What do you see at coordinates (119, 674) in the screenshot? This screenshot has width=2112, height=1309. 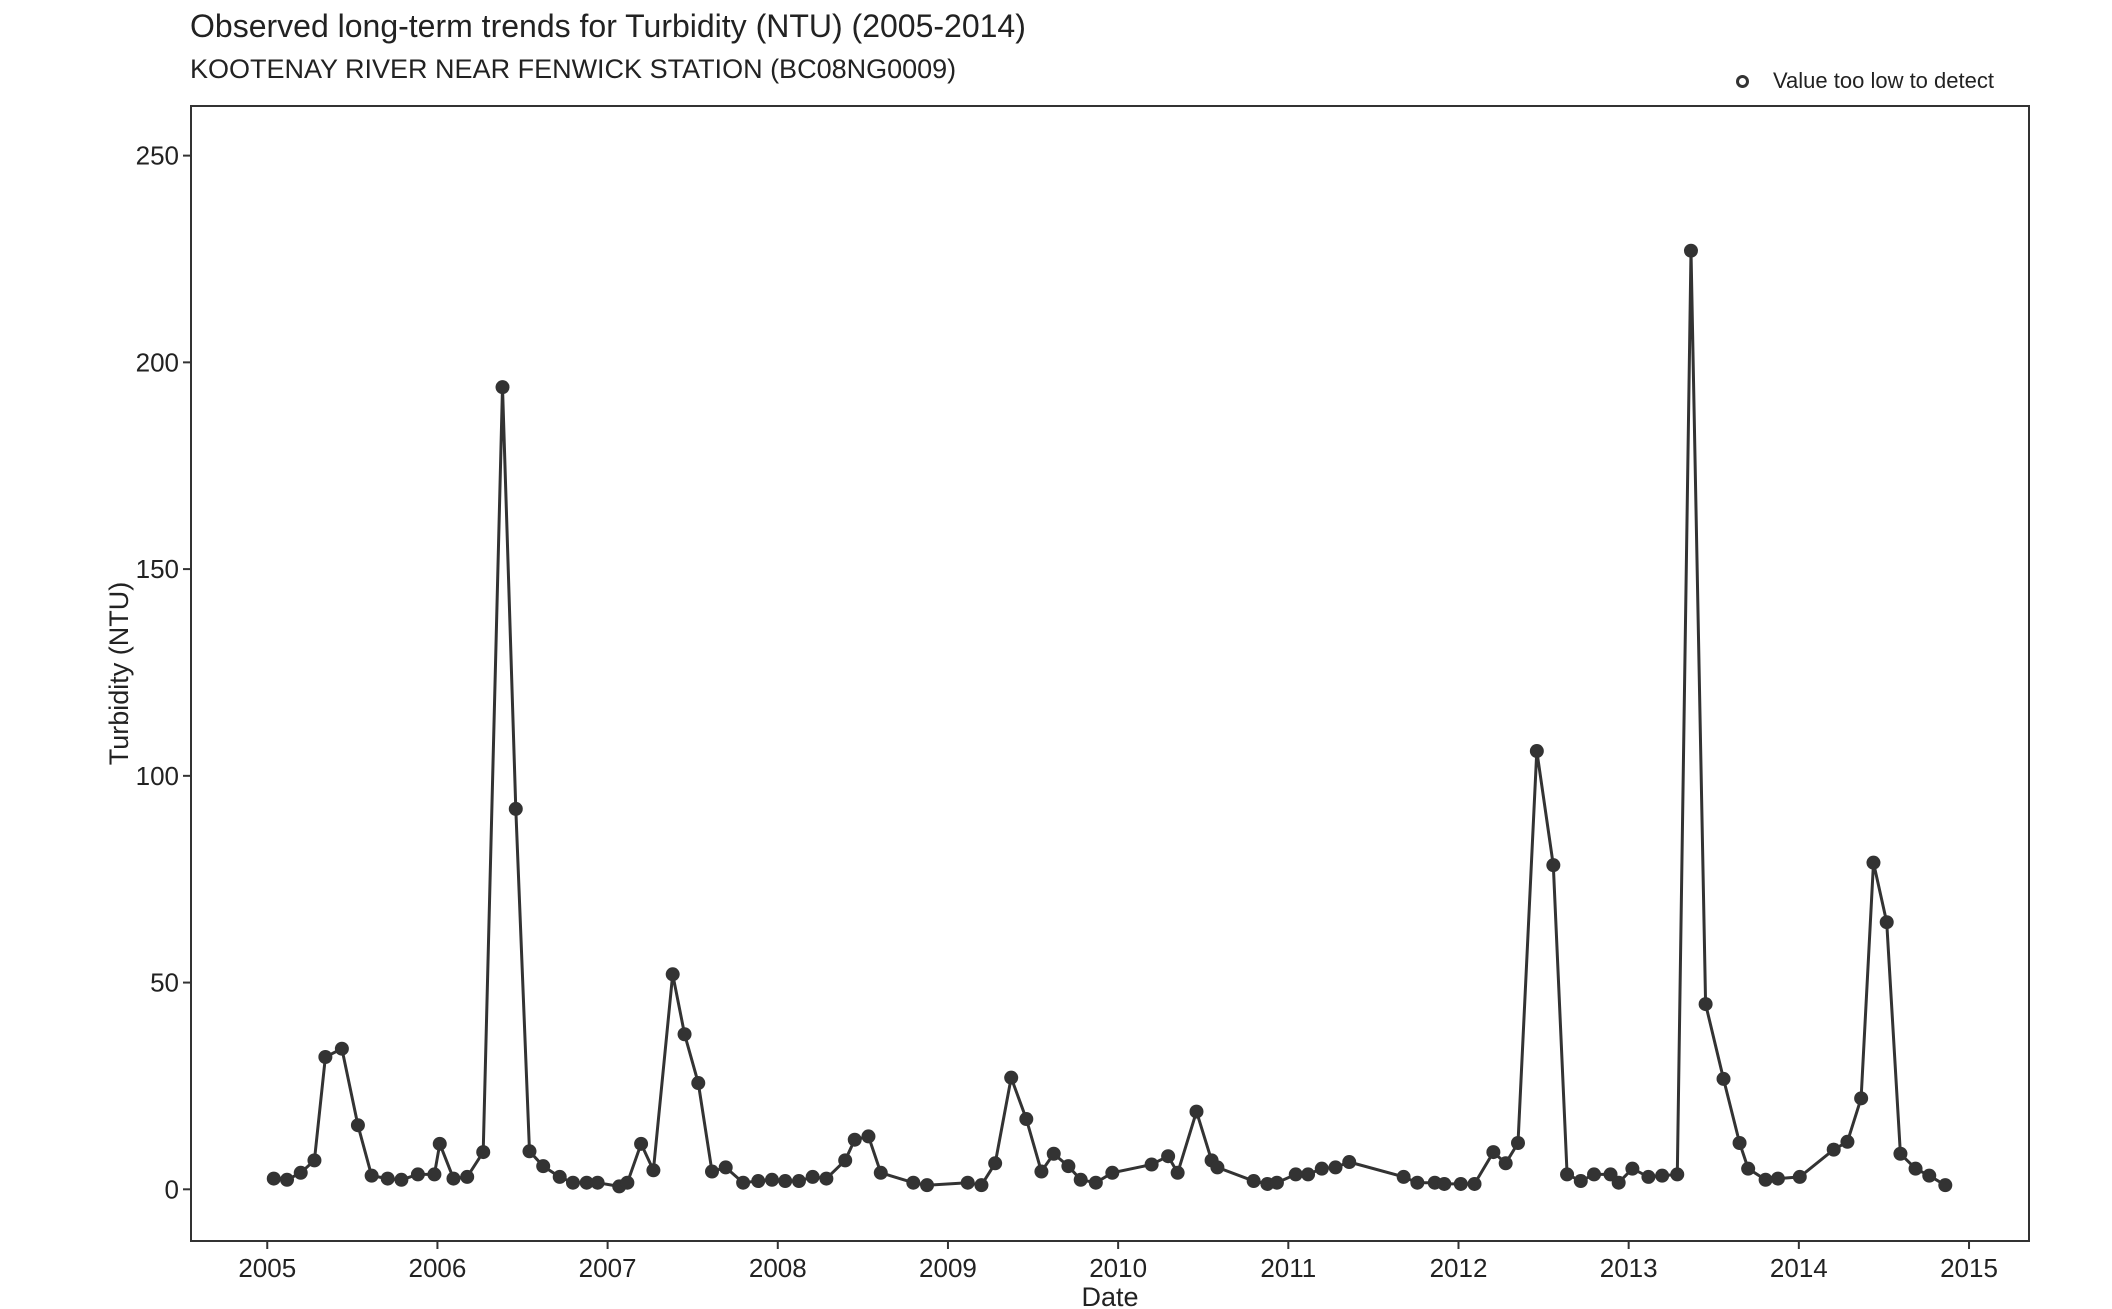 I see `y-axis-label: Turbidity (NTU)` at bounding box center [119, 674].